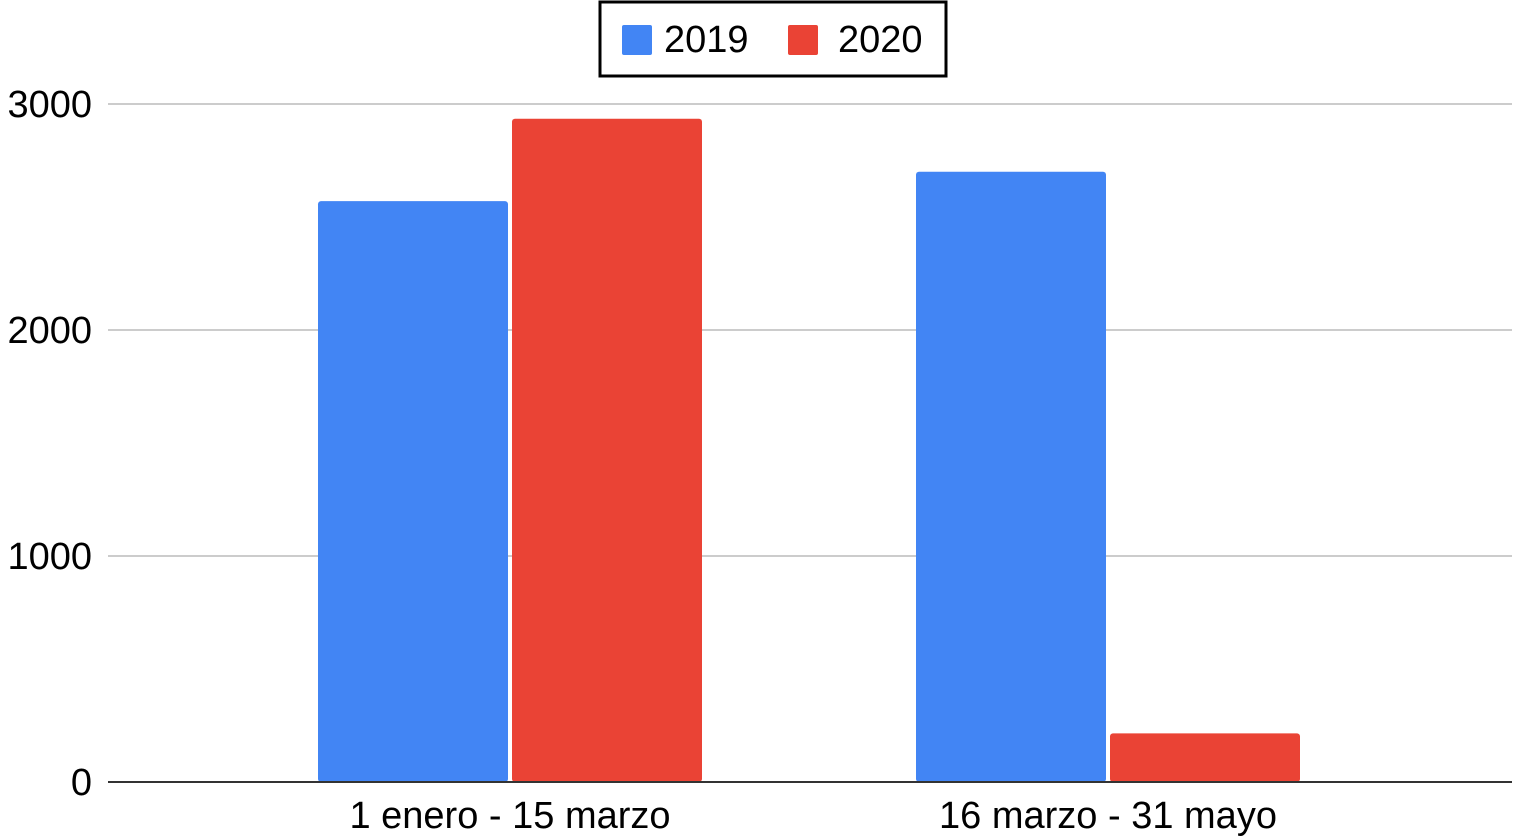  I want to click on legend-frame, so click(773, 39).